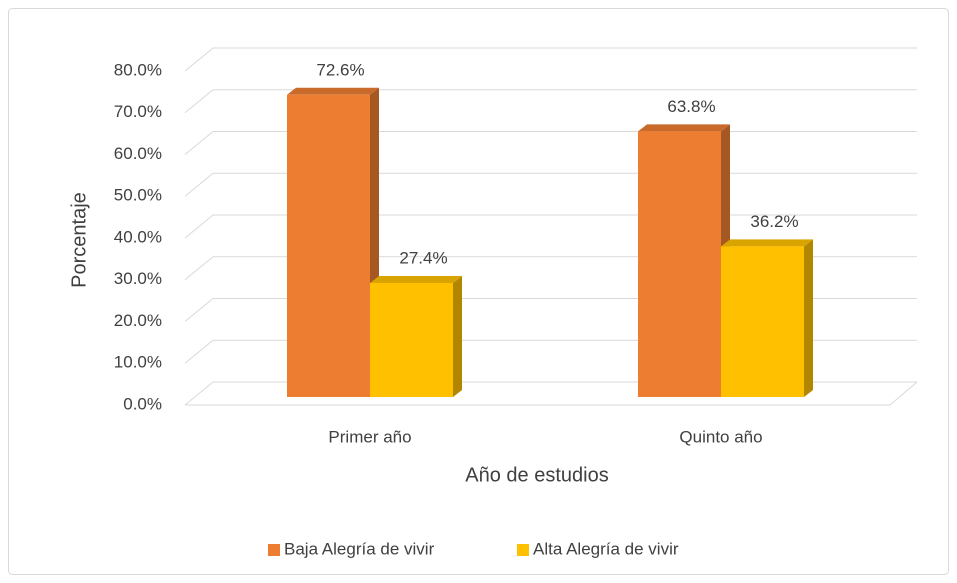 The width and height of the screenshot is (957, 583). Describe the element at coordinates (142, 403) in the screenshot. I see `y-tick-label: 0.0%` at that location.